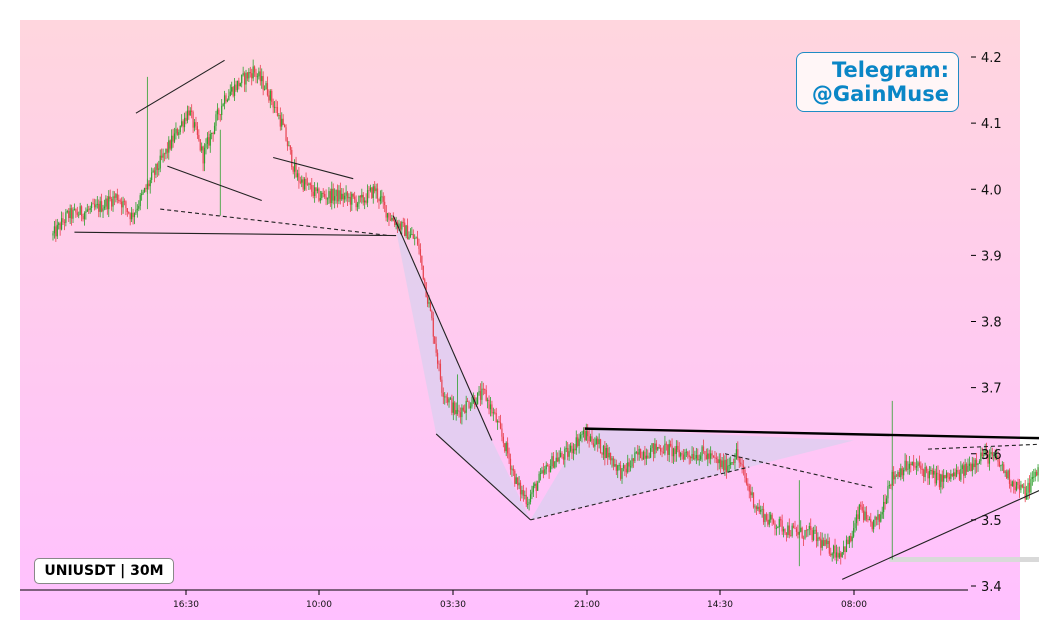 This screenshot has height=640, width=1039. I want to click on watermark-line-2: @GainMuse, so click(880, 94).